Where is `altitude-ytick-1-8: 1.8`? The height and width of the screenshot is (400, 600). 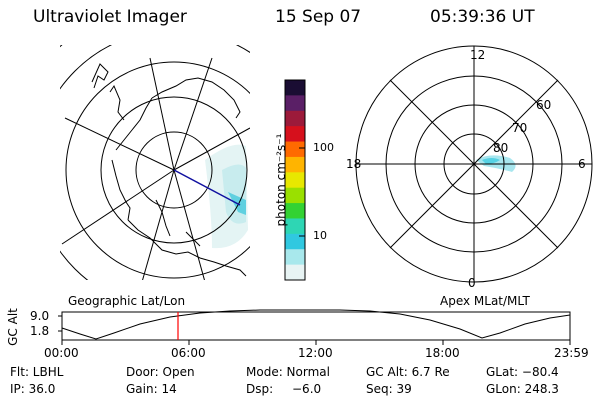 altitude-ytick-1-8: 1.8 is located at coordinates (40, 331).